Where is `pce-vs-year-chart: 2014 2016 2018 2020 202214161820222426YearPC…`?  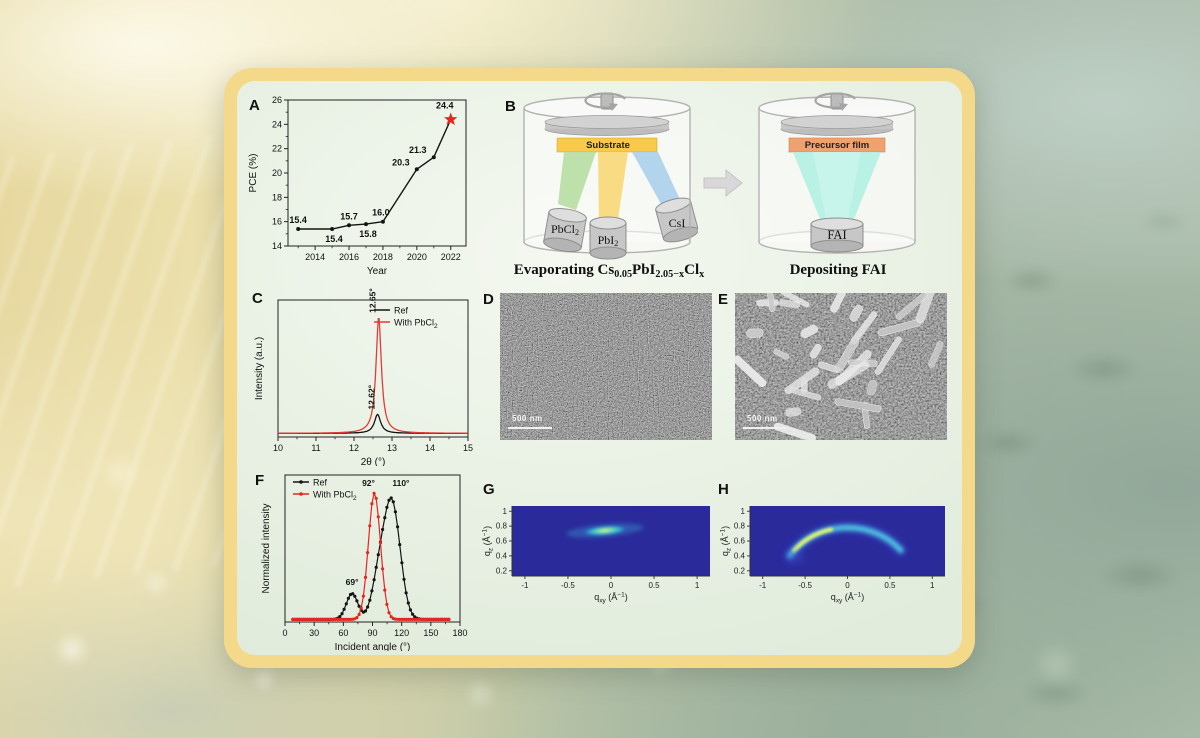 pce-vs-year-chart: 2014 2016 2018 2020 202214161820222426YearPC… is located at coordinates (357, 186).